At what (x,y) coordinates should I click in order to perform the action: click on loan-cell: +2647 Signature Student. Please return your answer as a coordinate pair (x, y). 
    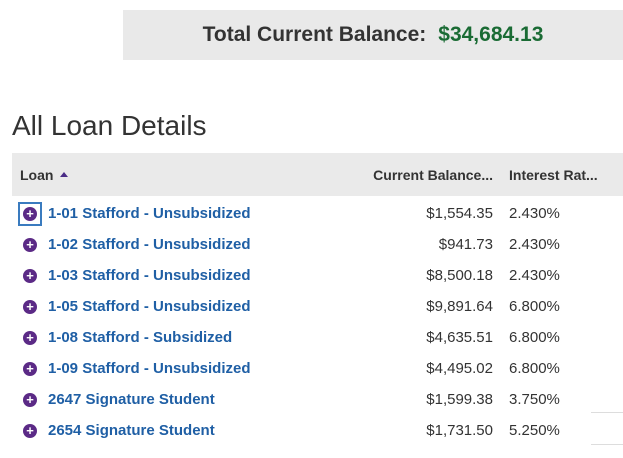
    Looking at the image, I should click on (170, 400).